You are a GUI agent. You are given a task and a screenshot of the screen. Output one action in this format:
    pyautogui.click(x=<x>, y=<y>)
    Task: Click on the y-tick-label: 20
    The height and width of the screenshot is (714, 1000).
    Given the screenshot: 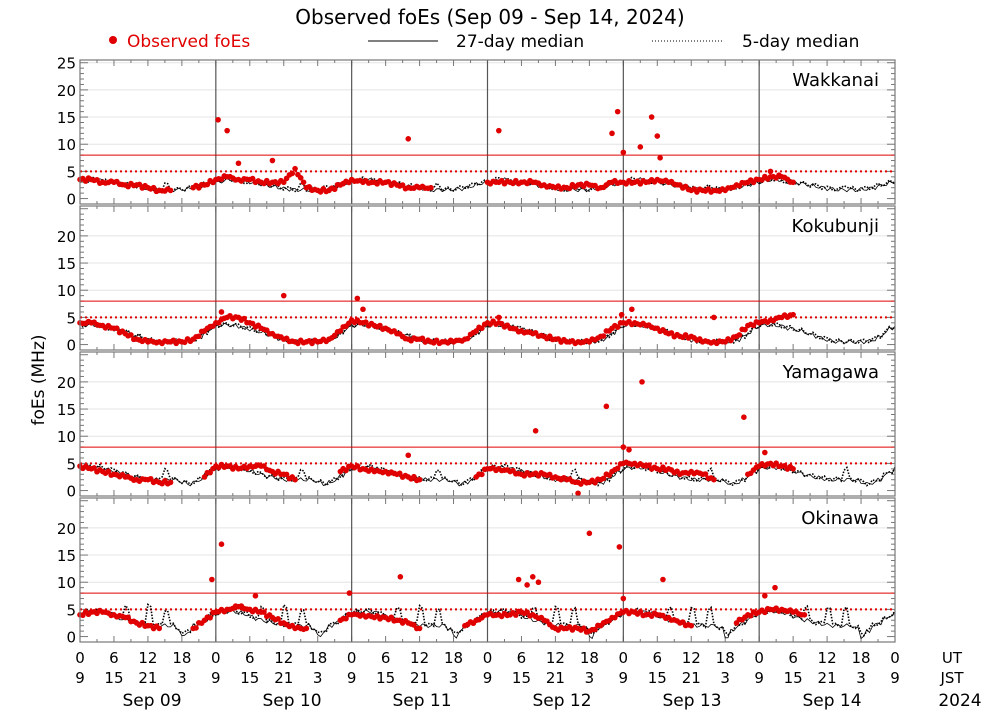 What is the action you would take?
    pyautogui.click(x=66, y=383)
    